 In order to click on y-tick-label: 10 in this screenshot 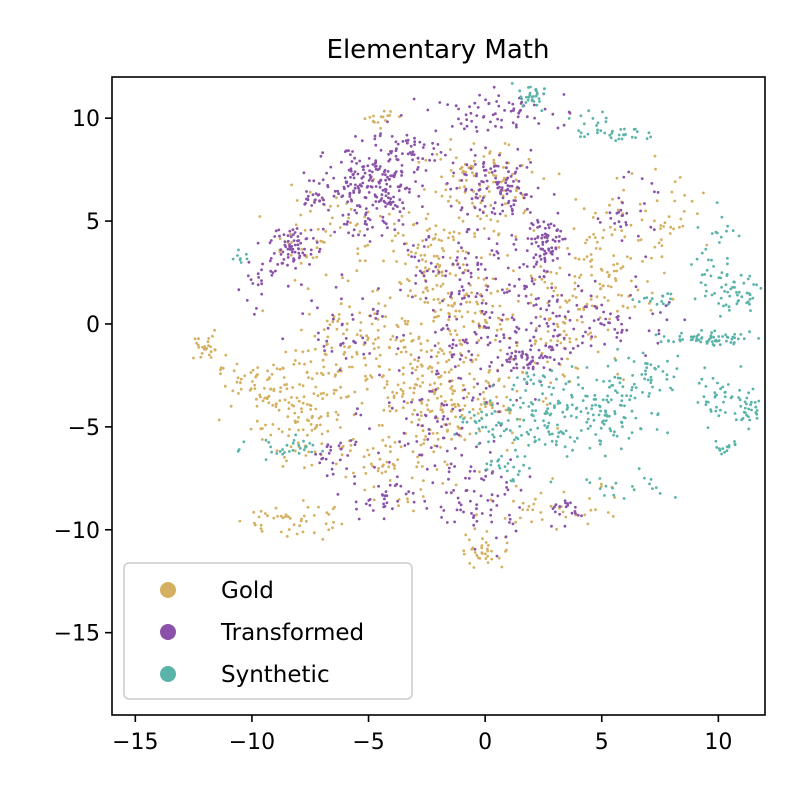, I will do `click(86, 119)`.